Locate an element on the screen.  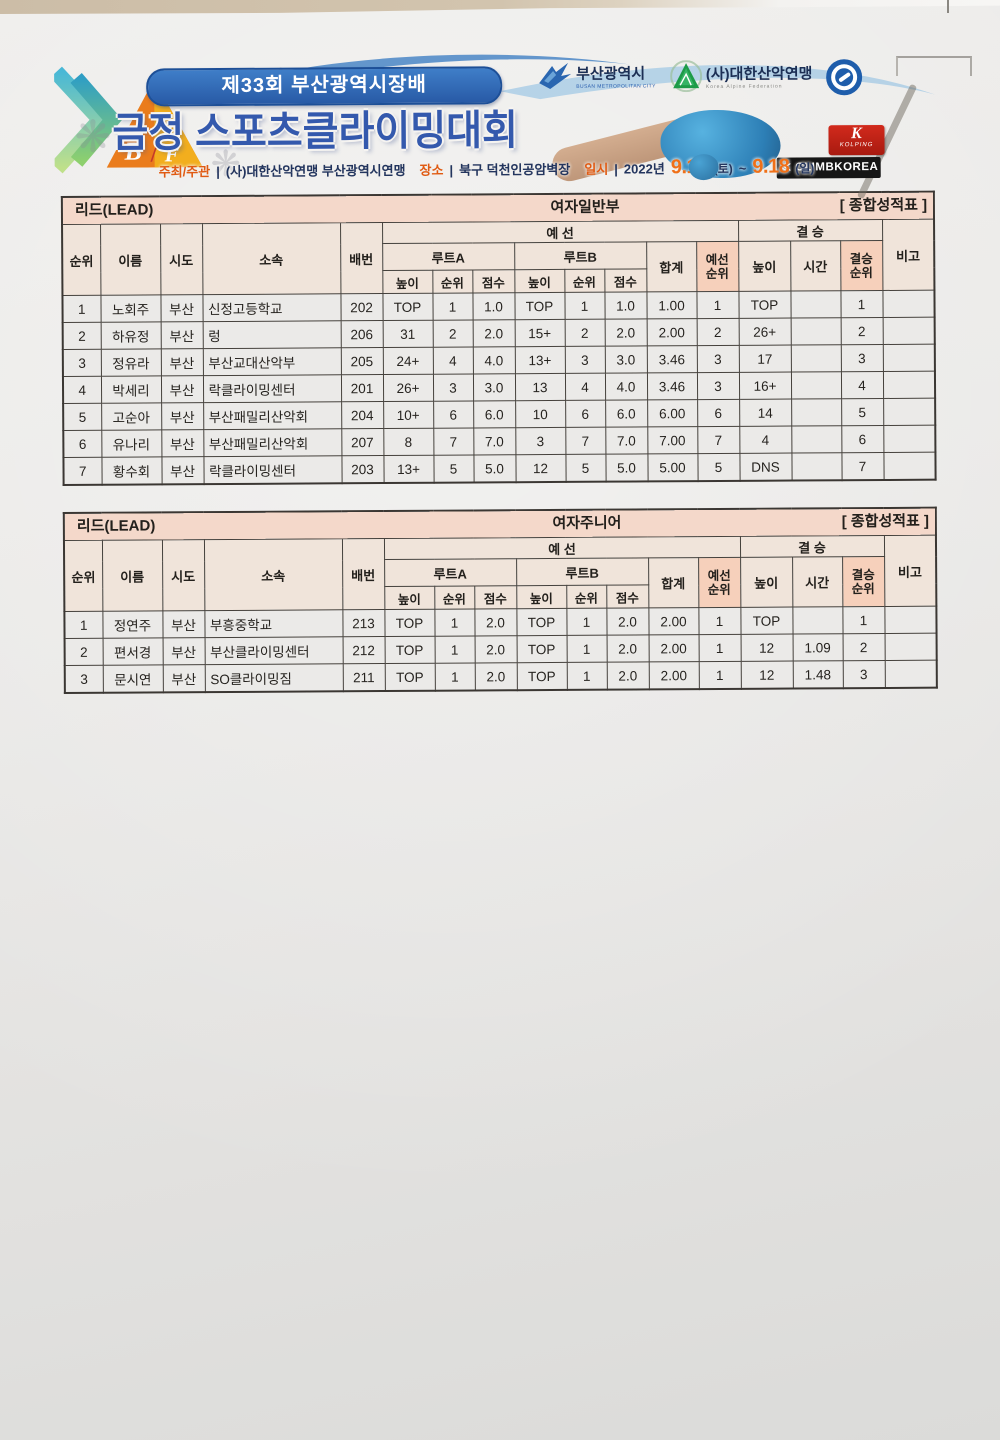
prelim-total-cell: 5.00 is located at coordinates (672, 467).